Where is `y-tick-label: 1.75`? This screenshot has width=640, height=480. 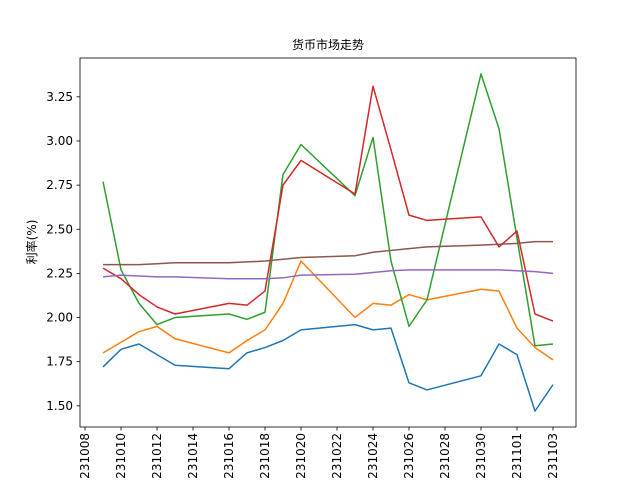
y-tick-label: 1.75 is located at coordinates (59, 362).